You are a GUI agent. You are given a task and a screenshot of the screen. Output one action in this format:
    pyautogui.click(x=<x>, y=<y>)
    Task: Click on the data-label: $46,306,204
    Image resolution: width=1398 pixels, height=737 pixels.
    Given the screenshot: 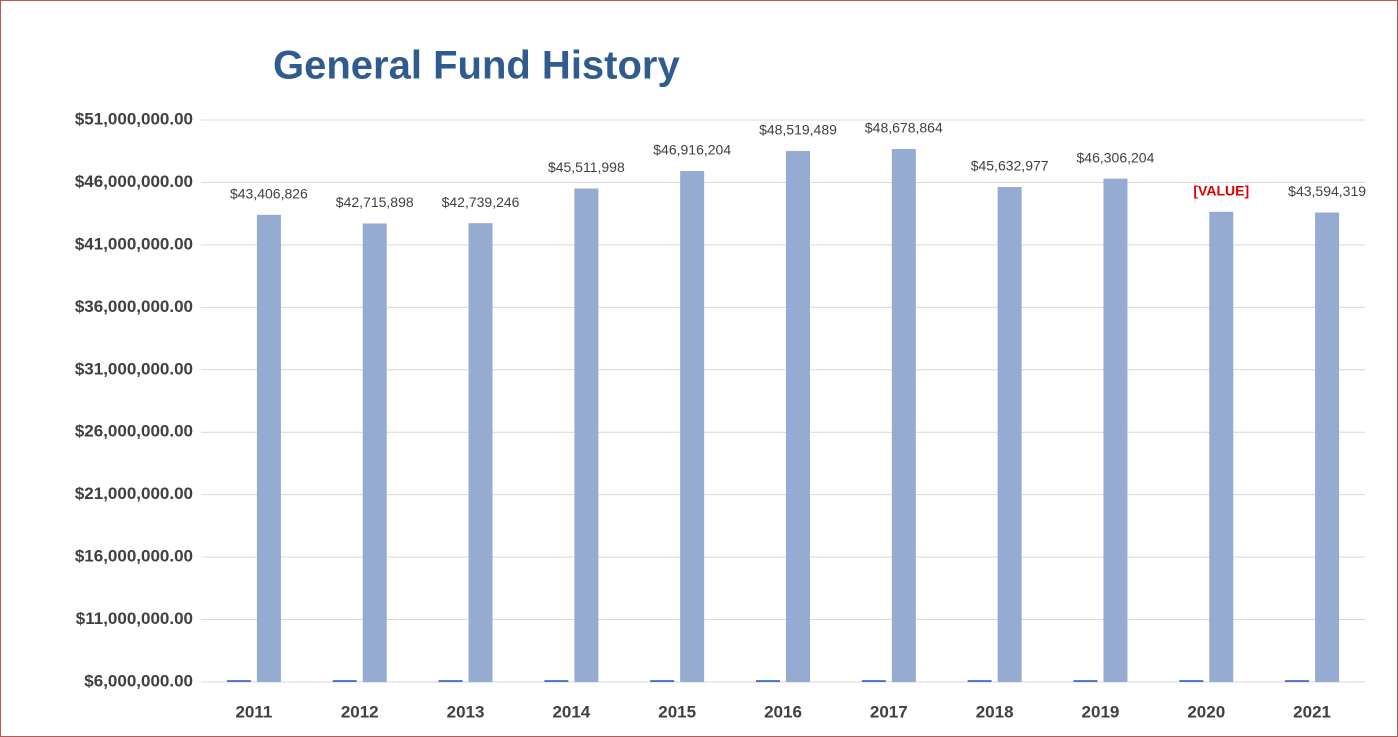 What is the action you would take?
    pyautogui.click(x=1116, y=157)
    